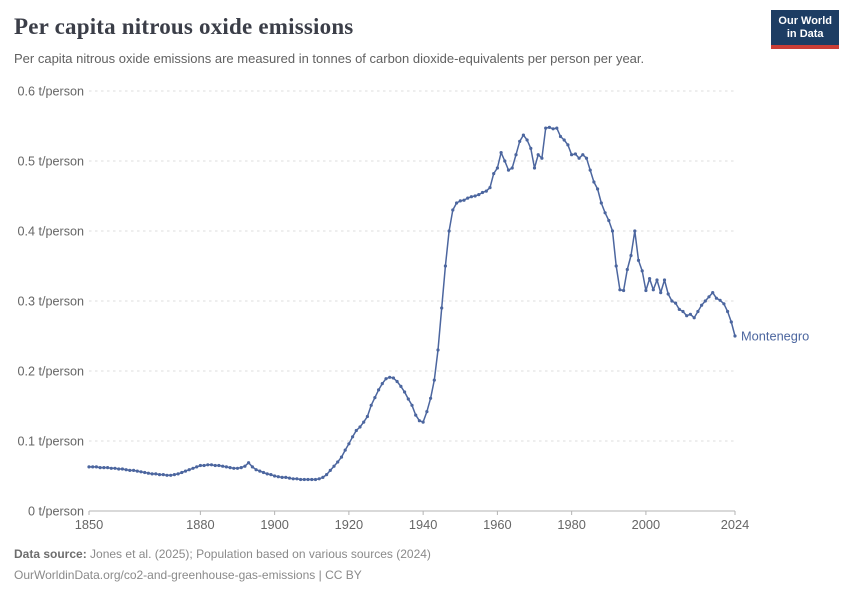 This screenshot has height=600, width=850. Describe the element at coordinates (805, 29) in the screenshot. I see `owid-logo: Our World in Data` at that location.